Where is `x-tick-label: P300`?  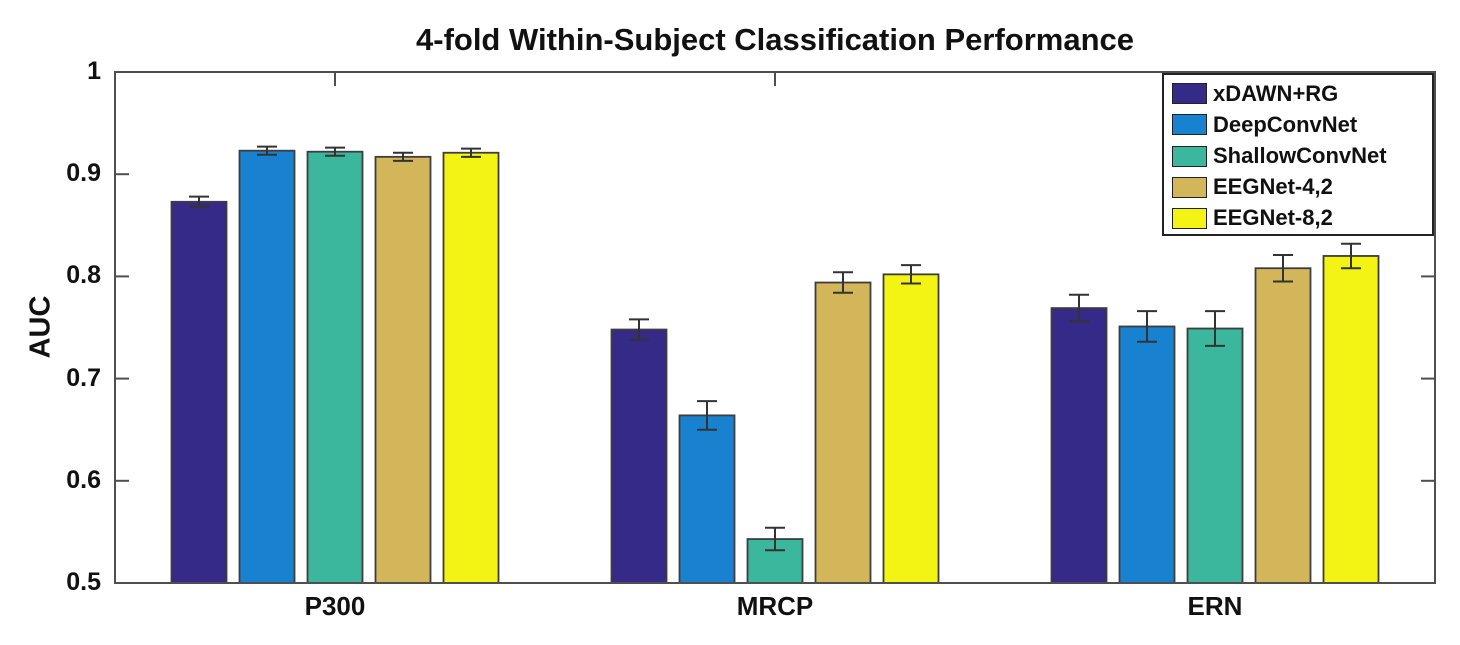 x-tick-label: P300 is located at coordinates (335, 606).